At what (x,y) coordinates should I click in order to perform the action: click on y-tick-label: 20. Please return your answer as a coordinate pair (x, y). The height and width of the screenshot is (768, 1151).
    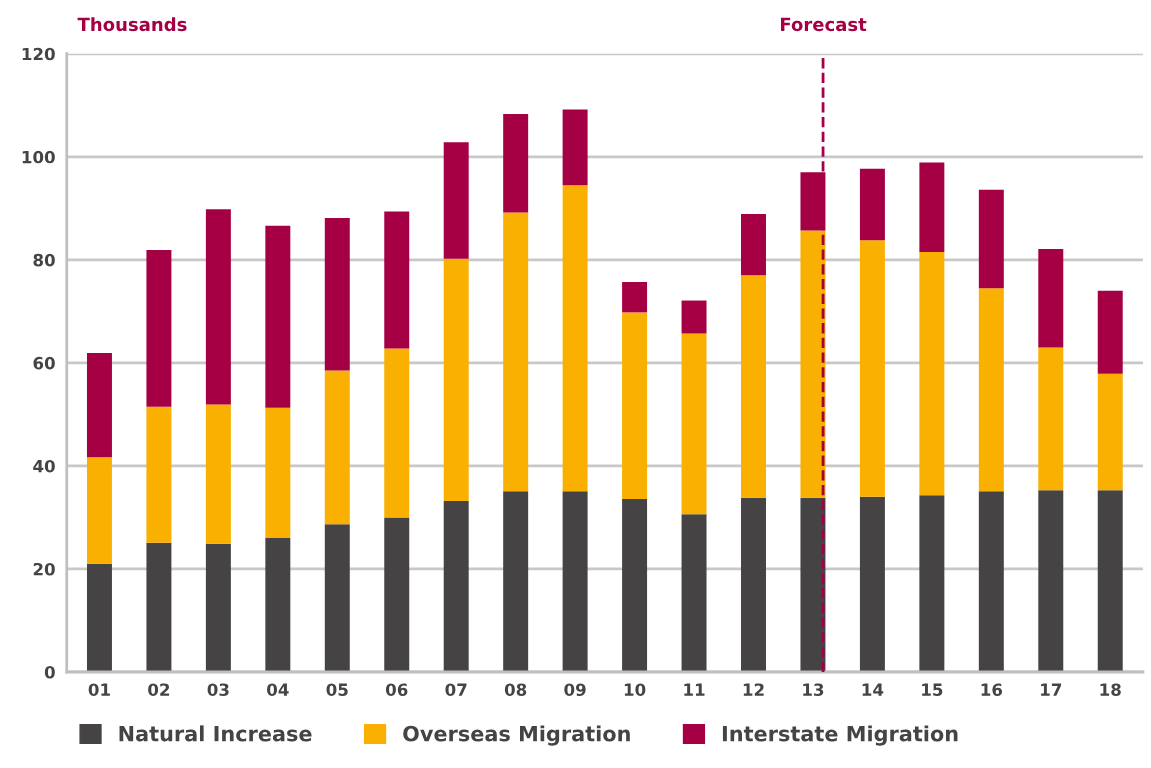
    Looking at the image, I should click on (44, 569).